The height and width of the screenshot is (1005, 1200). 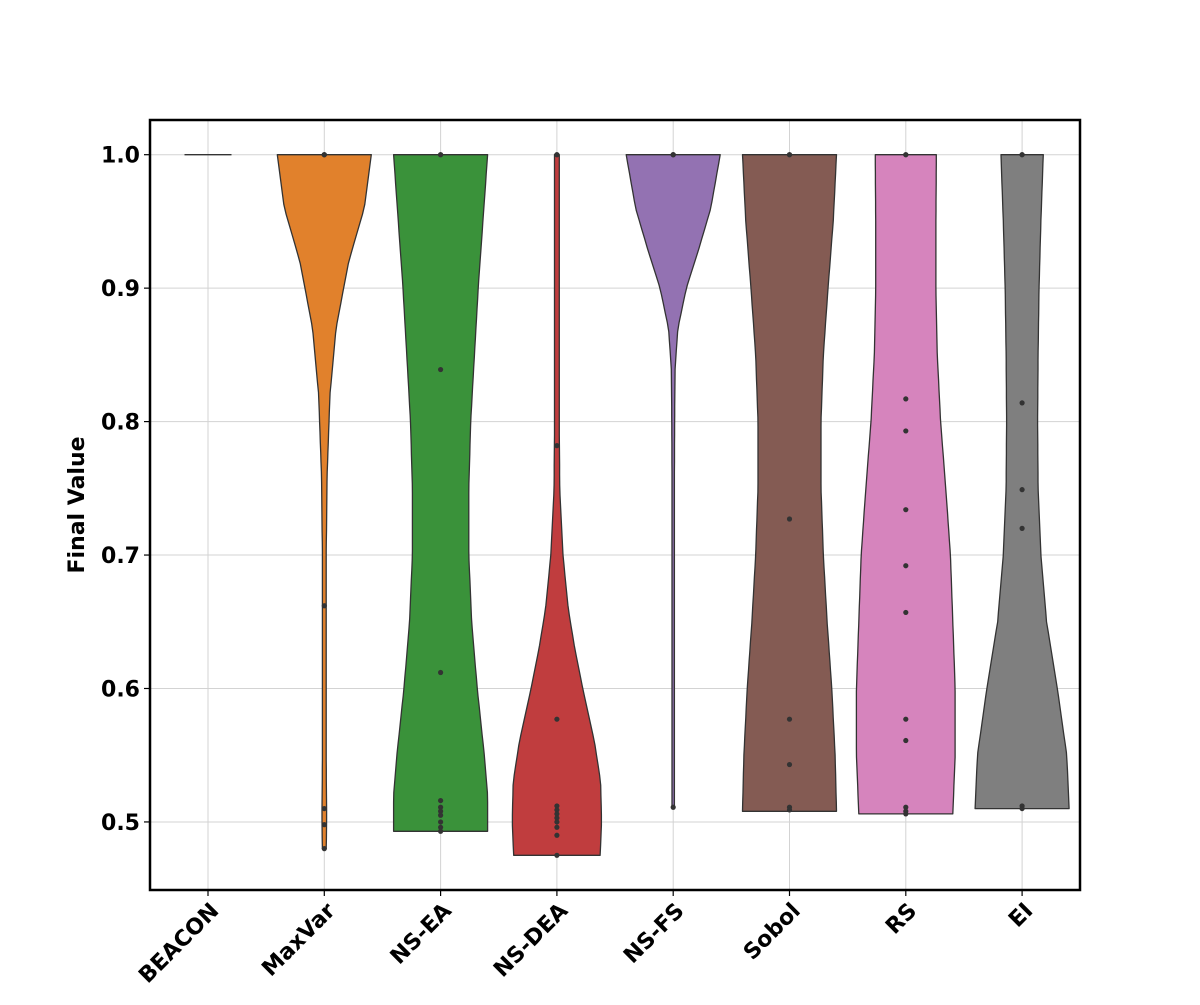 What do you see at coordinates (1022, 482) in the screenshot?
I see `violin-ei` at bounding box center [1022, 482].